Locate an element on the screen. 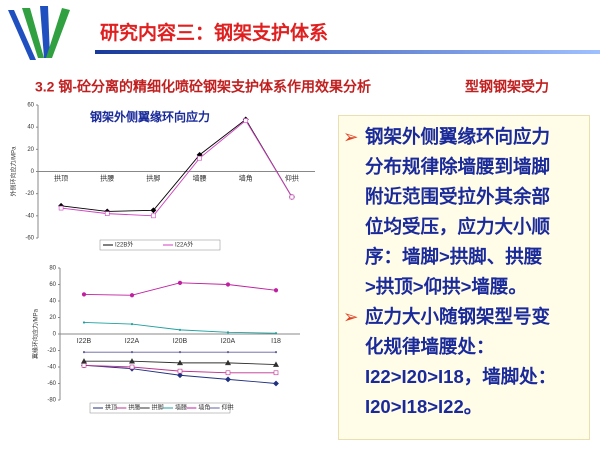 The width and height of the screenshot is (600, 450). text-line: 应力大小随钢架型号变 is located at coordinates (458, 316).